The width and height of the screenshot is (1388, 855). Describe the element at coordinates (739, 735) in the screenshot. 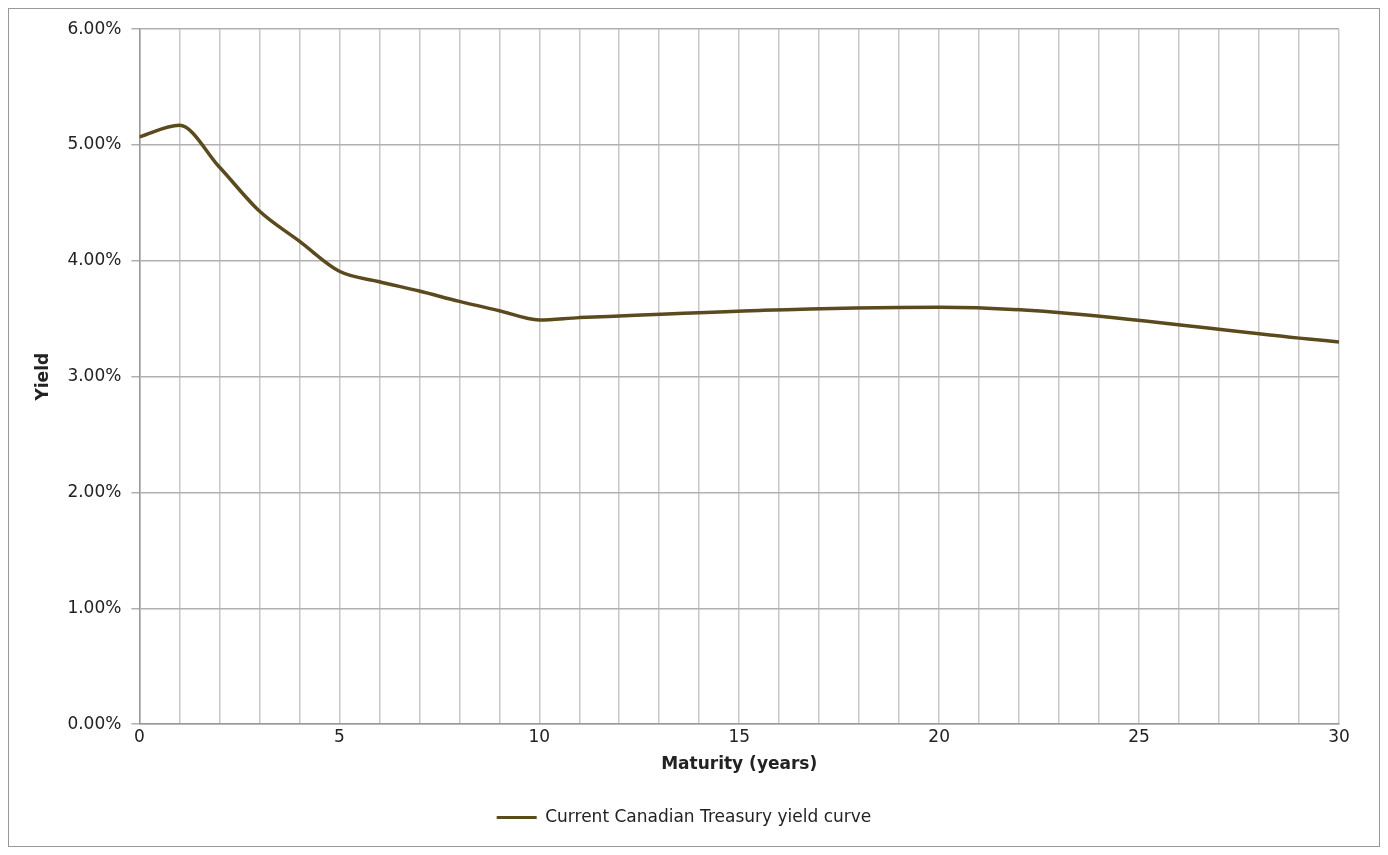

I see `x-tick-label: 15` at that location.